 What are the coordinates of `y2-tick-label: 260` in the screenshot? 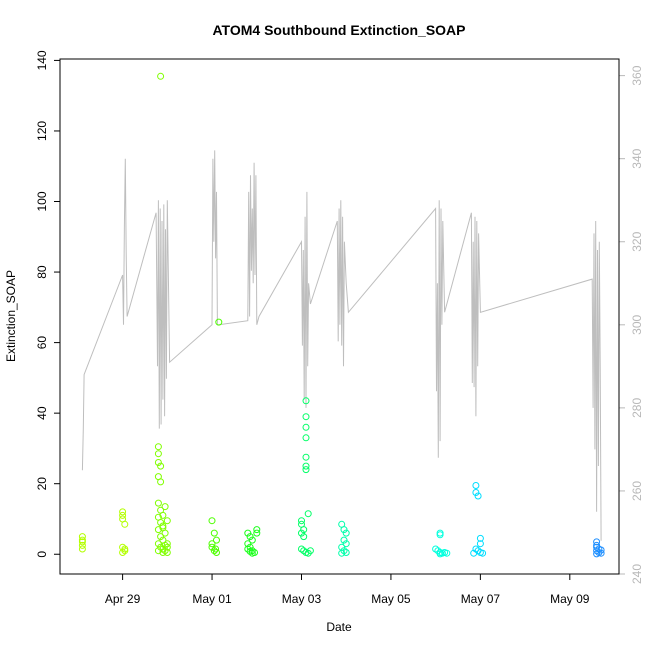 It's located at (637, 491).